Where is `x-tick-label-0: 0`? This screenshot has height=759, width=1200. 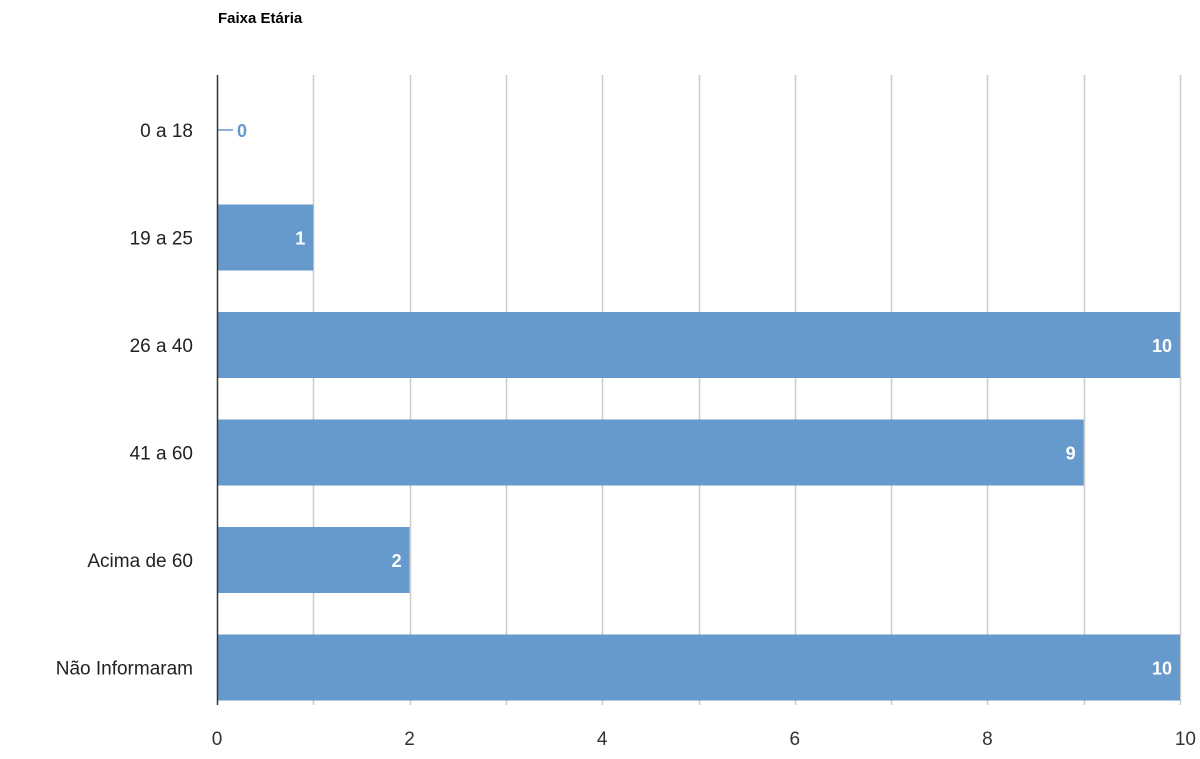
x-tick-label-0: 0 is located at coordinates (217, 739).